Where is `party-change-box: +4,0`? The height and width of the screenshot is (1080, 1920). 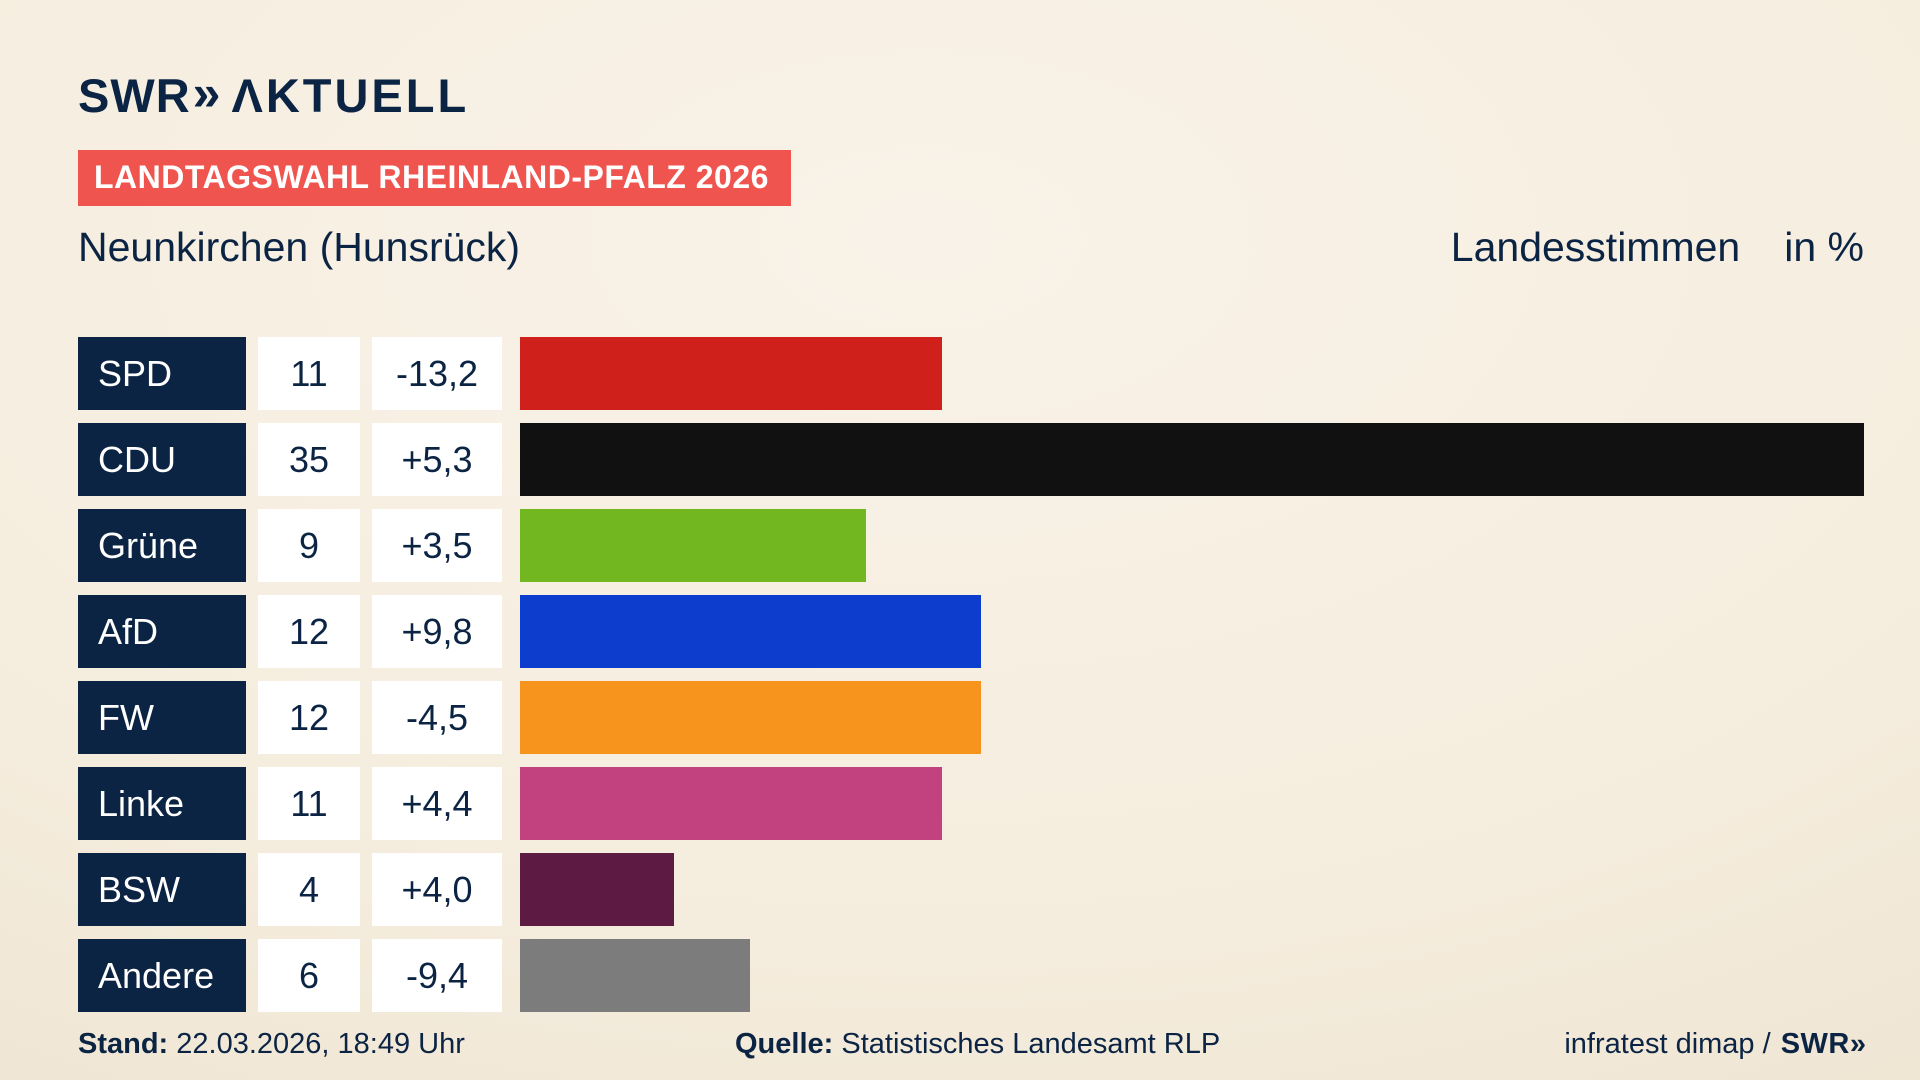 party-change-box: +4,0 is located at coordinates (437, 889).